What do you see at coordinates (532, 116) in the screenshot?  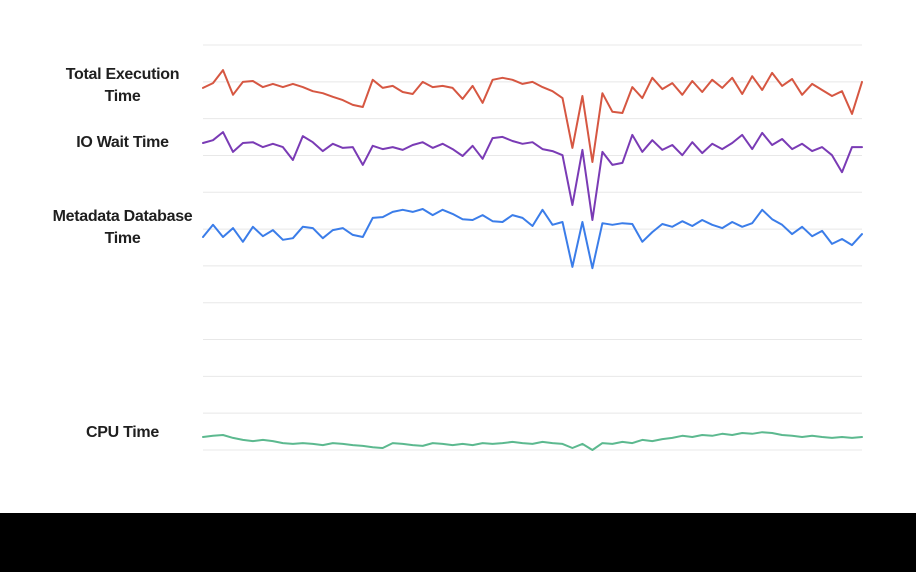 I see `series-line-total-execution-time` at bounding box center [532, 116].